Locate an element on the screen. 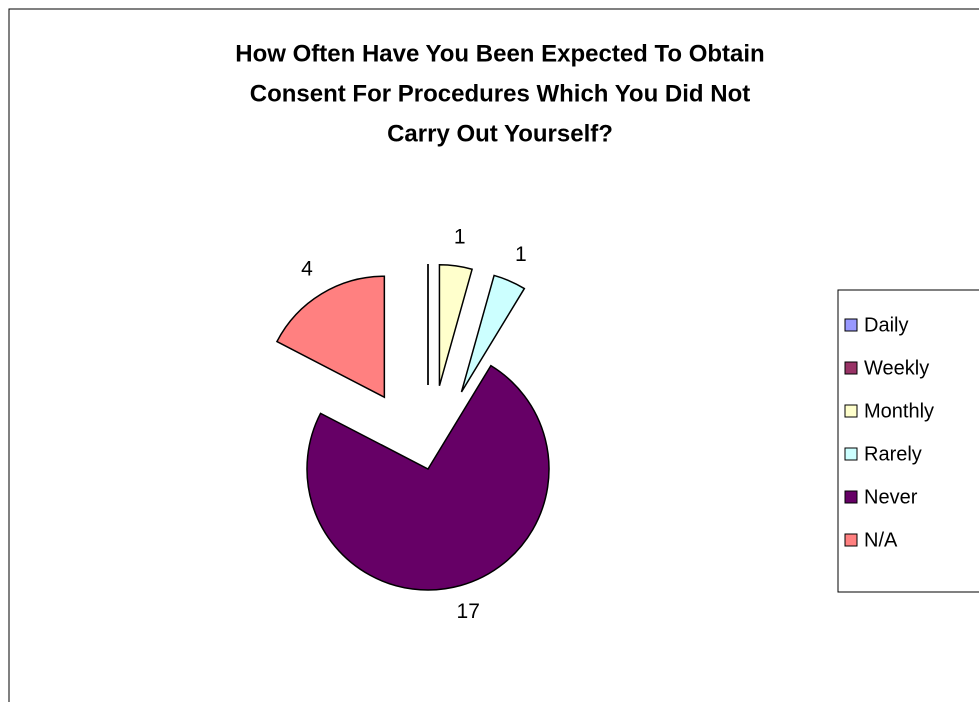 The width and height of the screenshot is (979, 702). legend-label: Rarely is located at coordinates (893, 454).